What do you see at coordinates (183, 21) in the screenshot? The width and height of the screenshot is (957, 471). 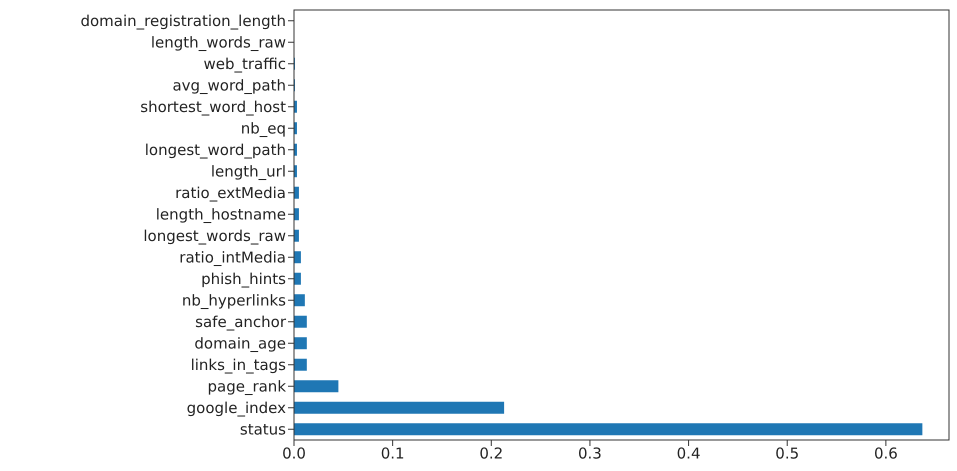 I see `y-tick-label: domain_registration_length` at bounding box center [183, 21].